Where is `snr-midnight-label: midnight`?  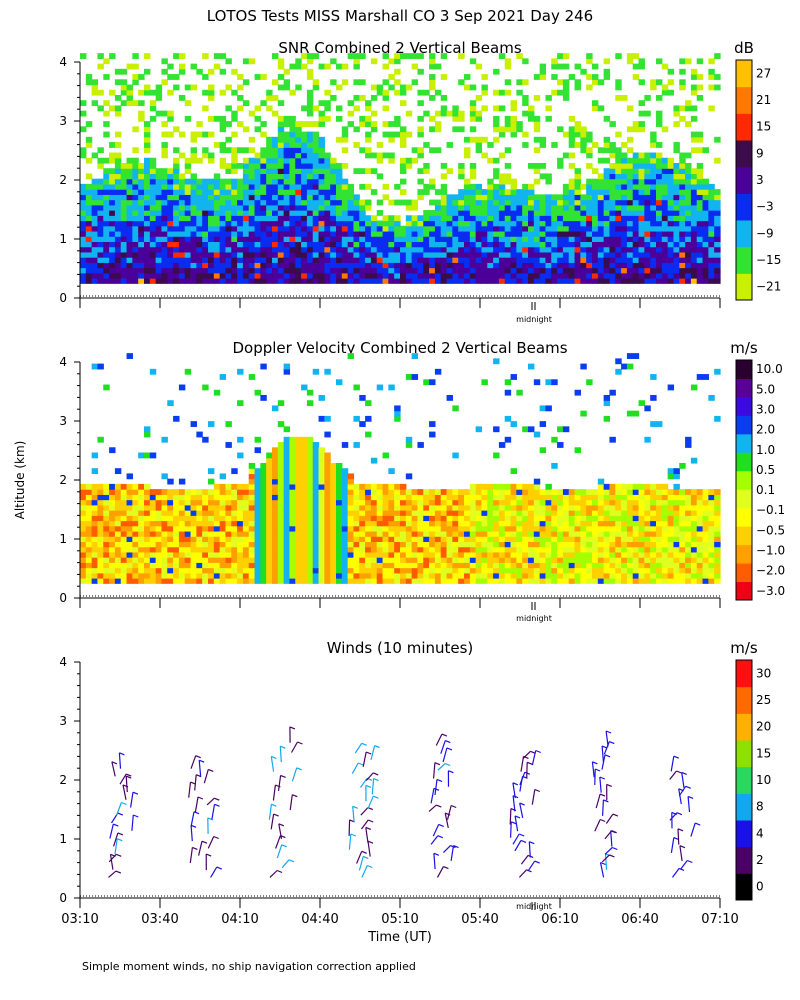
snr-midnight-label: midnight is located at coordinates (534, 319).